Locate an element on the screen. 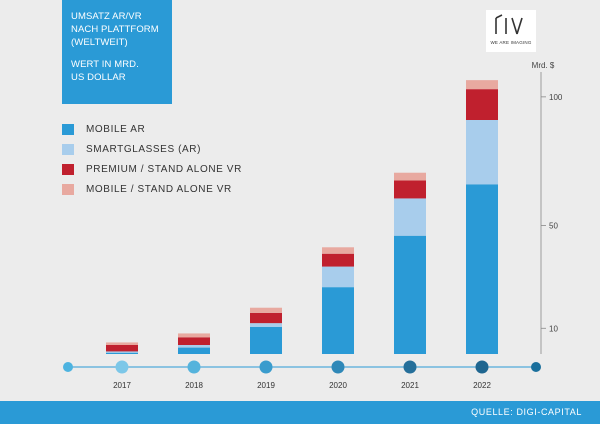 Image resolution: width=600 pixels, height=424 pixels. bar-2019-smartglasses-ar- is located at coordinates (266, 325).